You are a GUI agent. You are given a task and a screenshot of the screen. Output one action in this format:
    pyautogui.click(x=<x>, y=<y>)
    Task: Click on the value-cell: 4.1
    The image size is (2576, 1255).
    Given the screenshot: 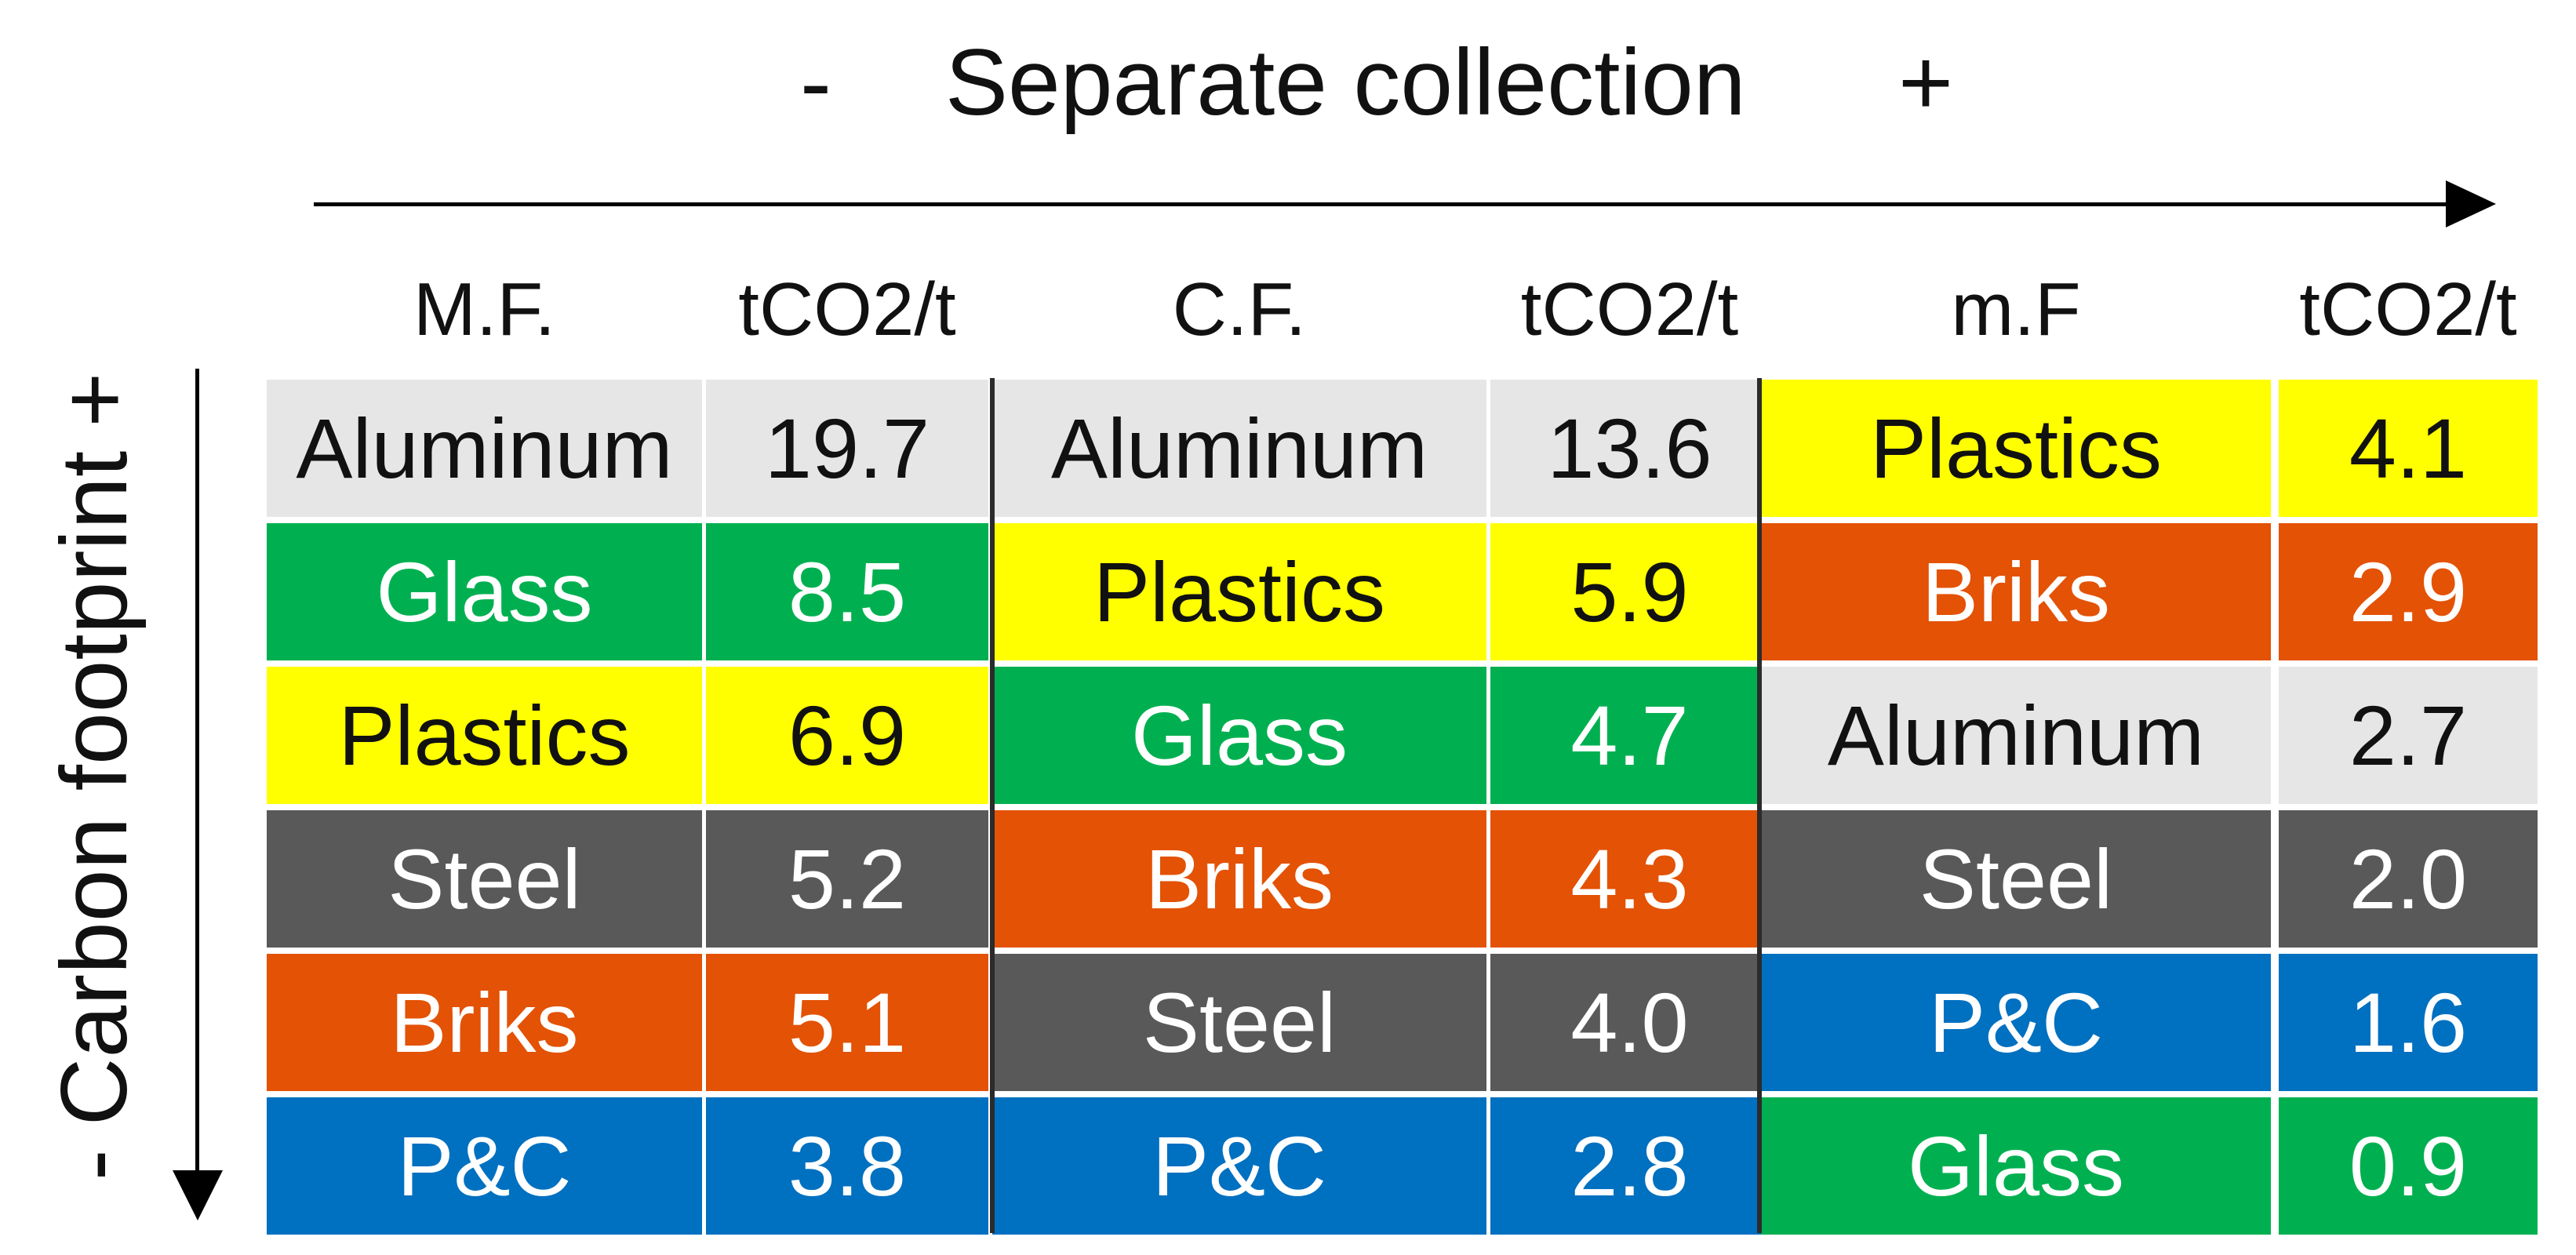 What is the action you would take?
    pyautogui.click(x=2408, y=449)
    